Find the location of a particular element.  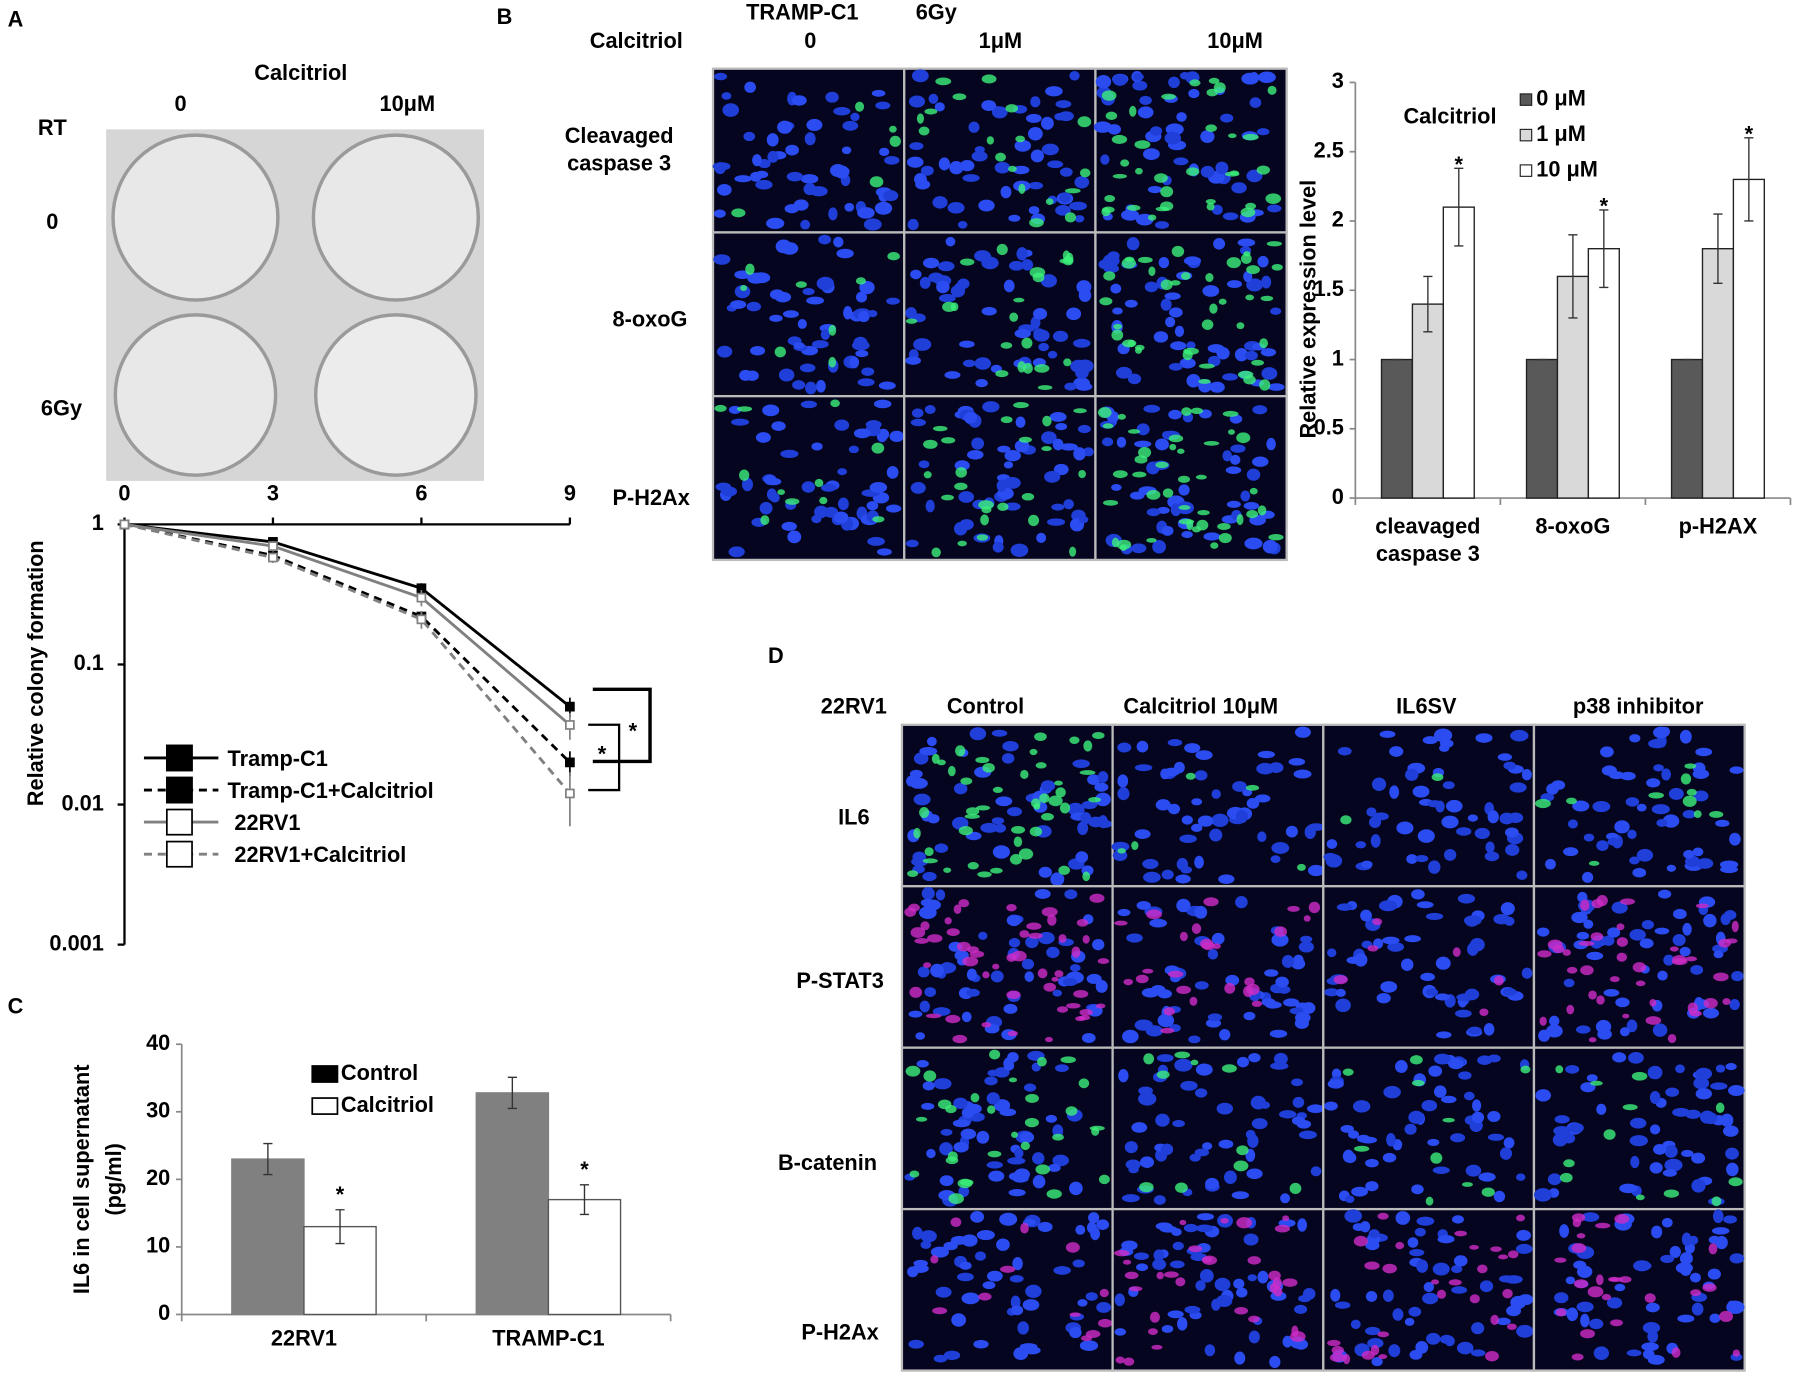

y-tick-label: 40 is located at coordinates (158, 1042).